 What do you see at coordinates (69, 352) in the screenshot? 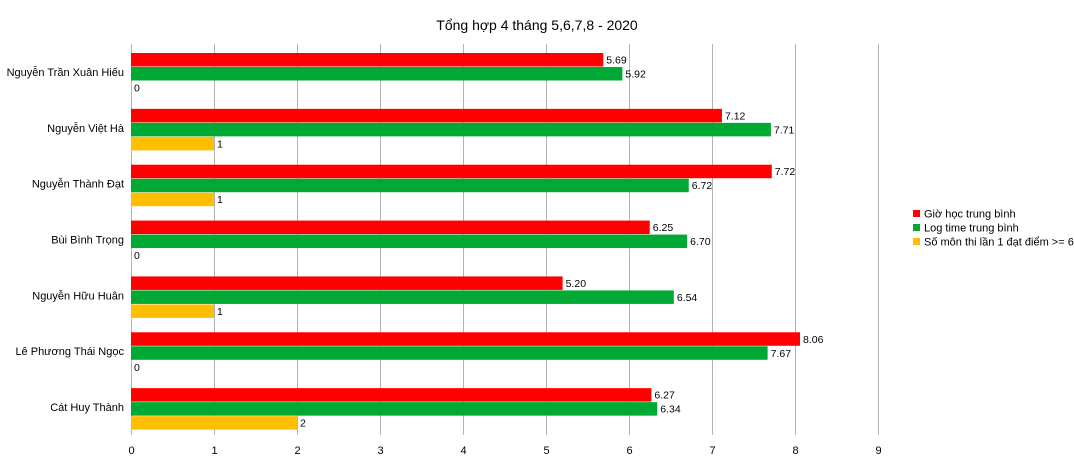
I see `category-label: Lê Phương Thái Ngọc` at bounding box center [69, 352].